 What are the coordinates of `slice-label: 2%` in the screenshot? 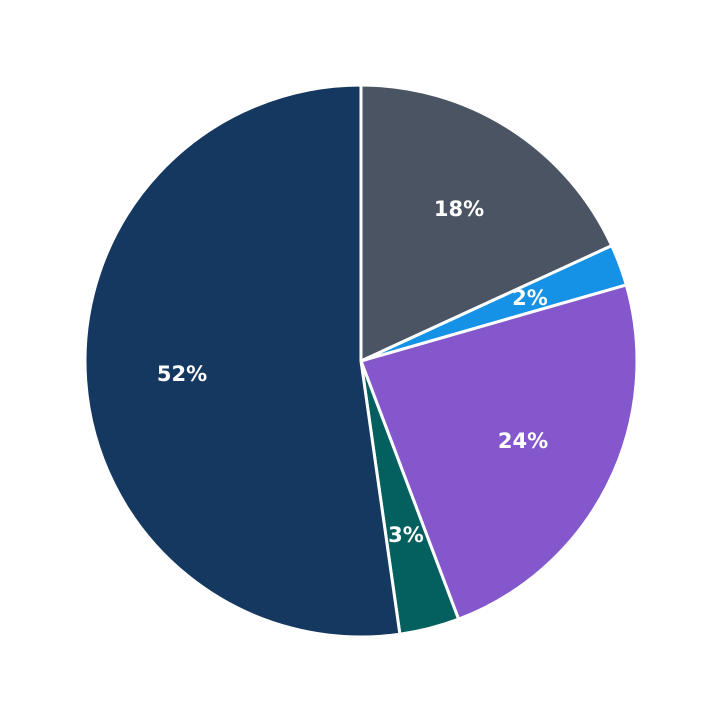 It's located at (530, 298).